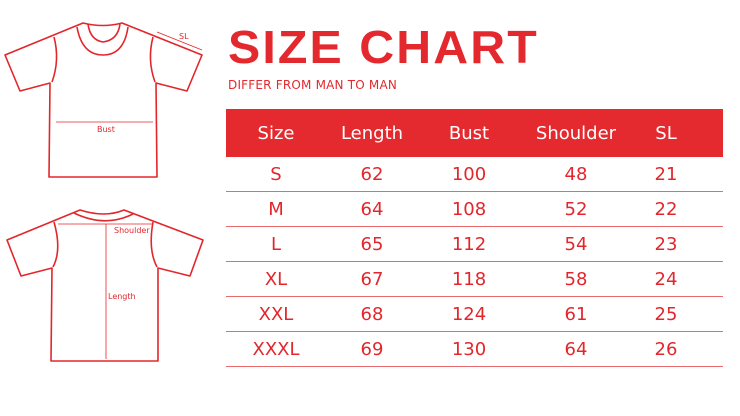 This screenshot has width=740, height=416. What do you see at coordinates (103, 100) in the screenshot?
I see `front-shirt-diagram` at bounding box center [103, 100].